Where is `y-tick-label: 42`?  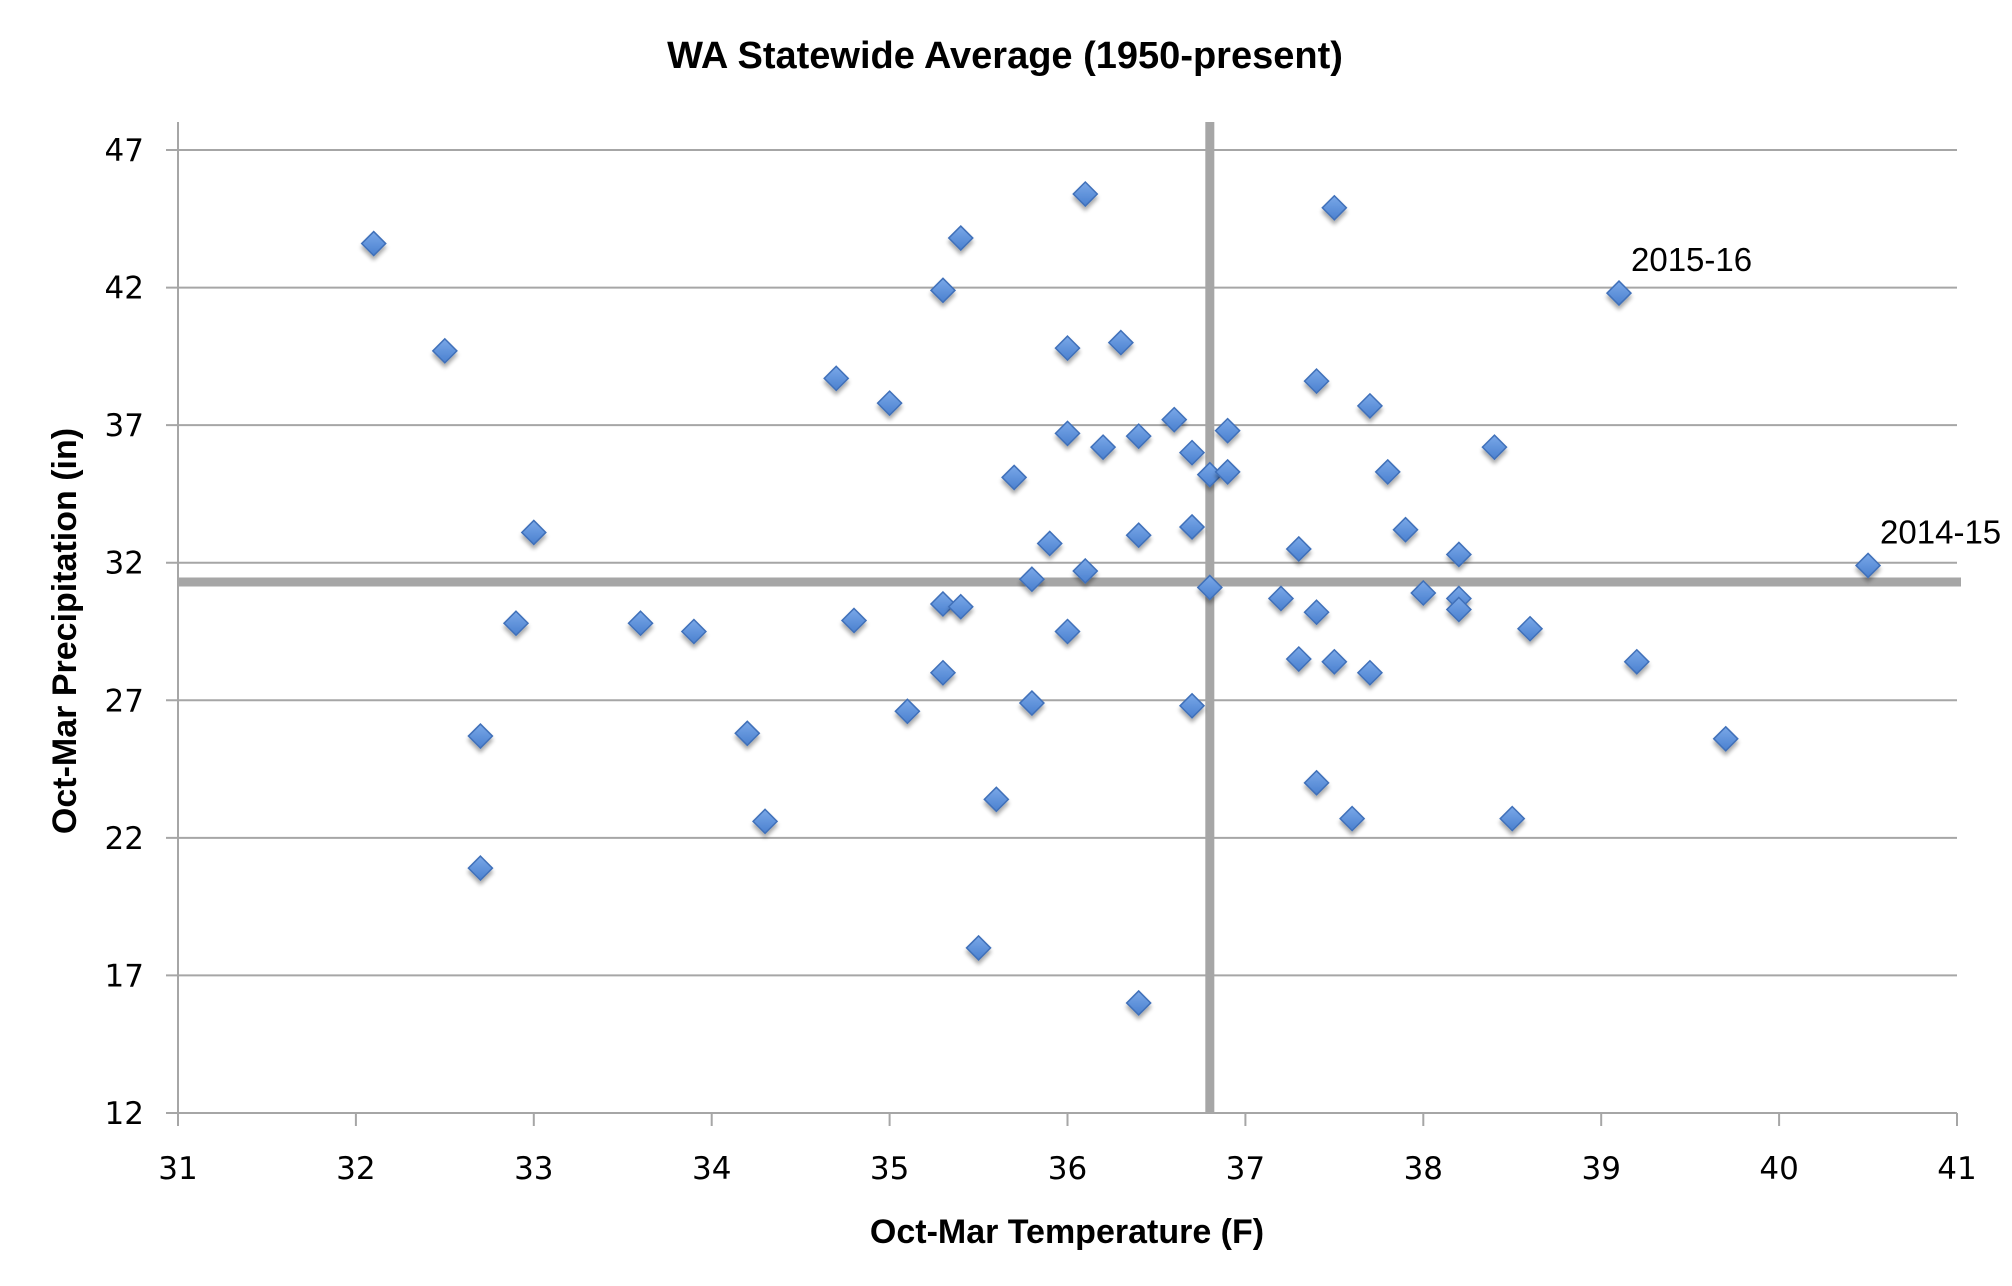 y-tick-label: 42 is located at coordinates (124, 289).